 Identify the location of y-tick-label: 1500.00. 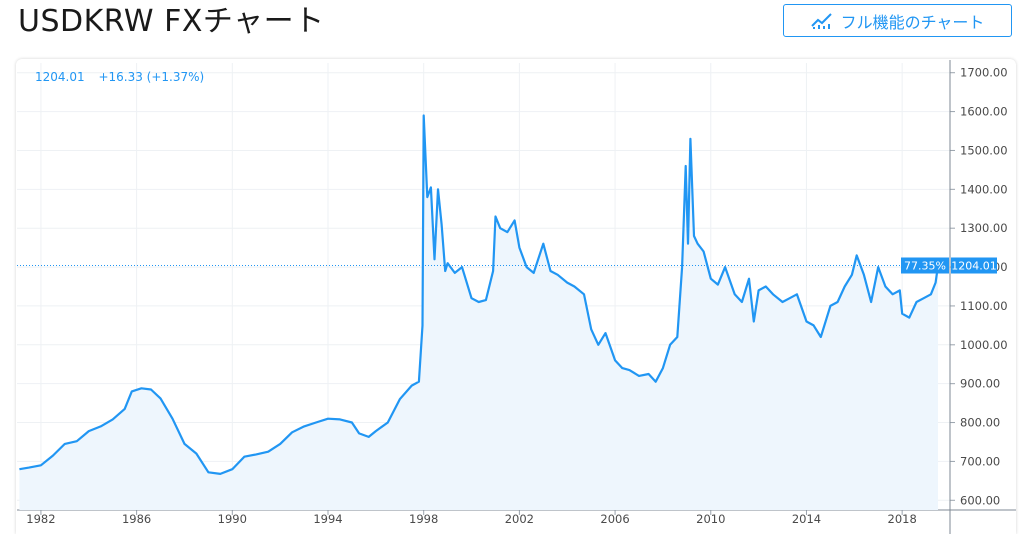
(984, 150).